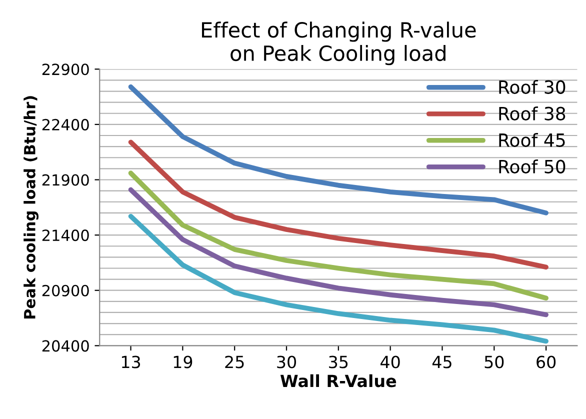  What do you see at coordinates (183, 362) in the screenshot?
I see `x-tick-label: 19` at bounding box center [183, 362].